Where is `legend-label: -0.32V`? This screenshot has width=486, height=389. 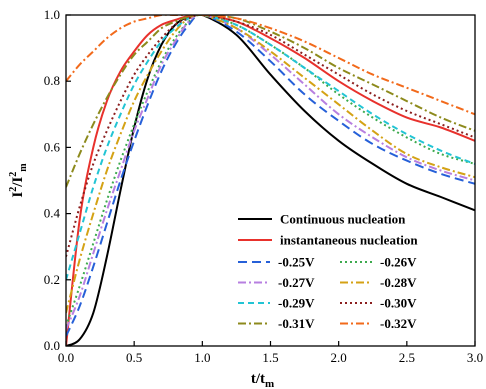 legend-label: -0.32V is located at coordinates (398, 323).